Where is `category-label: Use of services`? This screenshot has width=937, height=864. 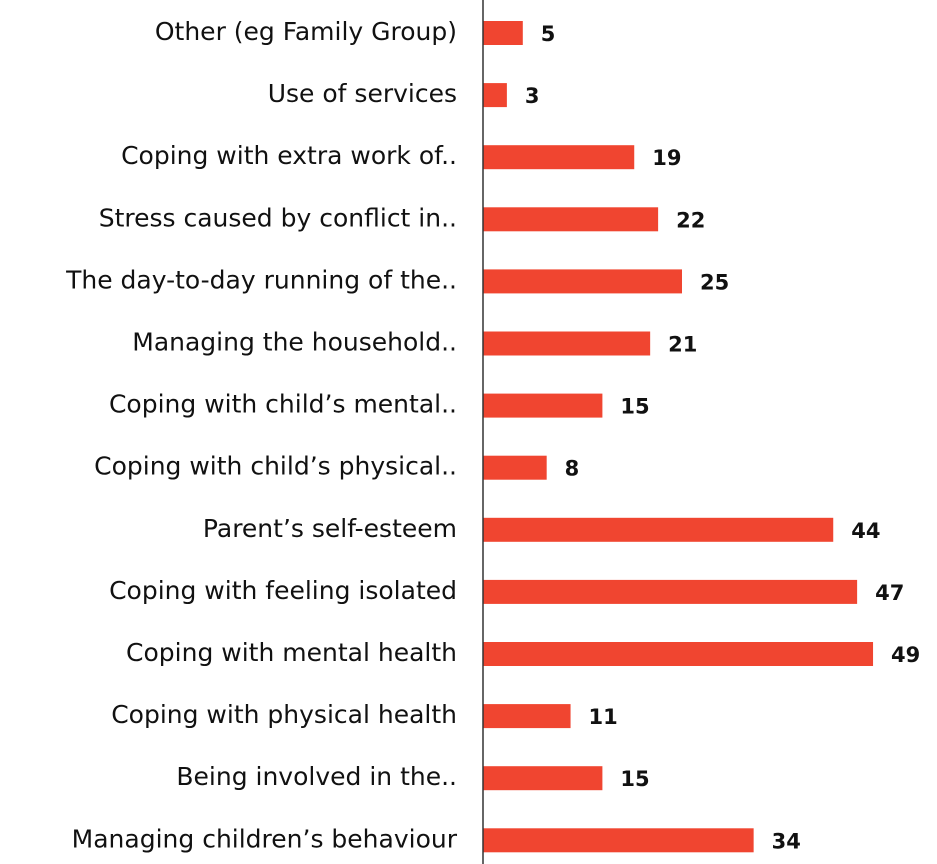
category-label: Use of services is located at coordinates (362, 93).